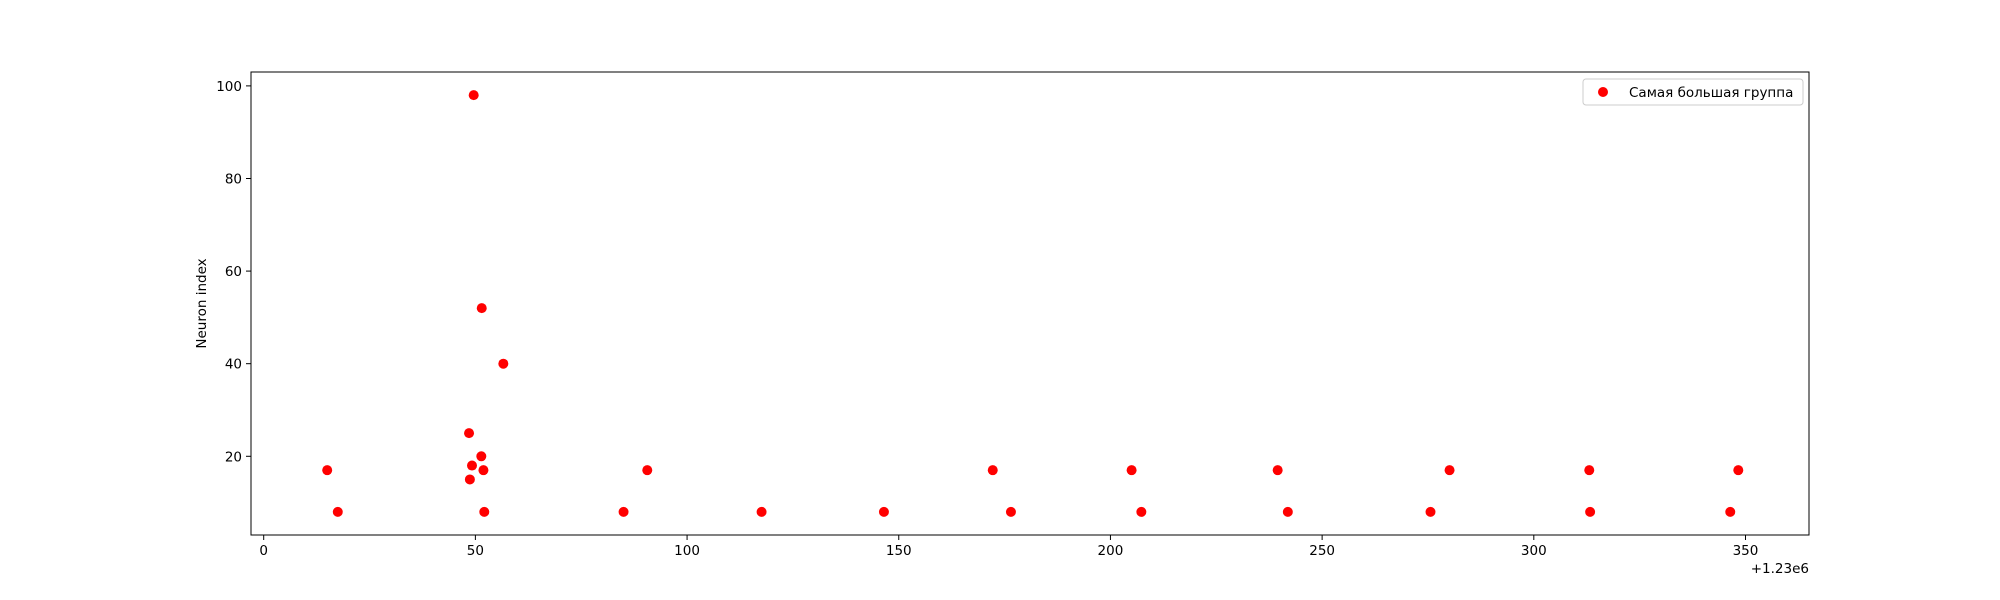  I want to click on y-axis-label: Neuron index, so click(202, 303).